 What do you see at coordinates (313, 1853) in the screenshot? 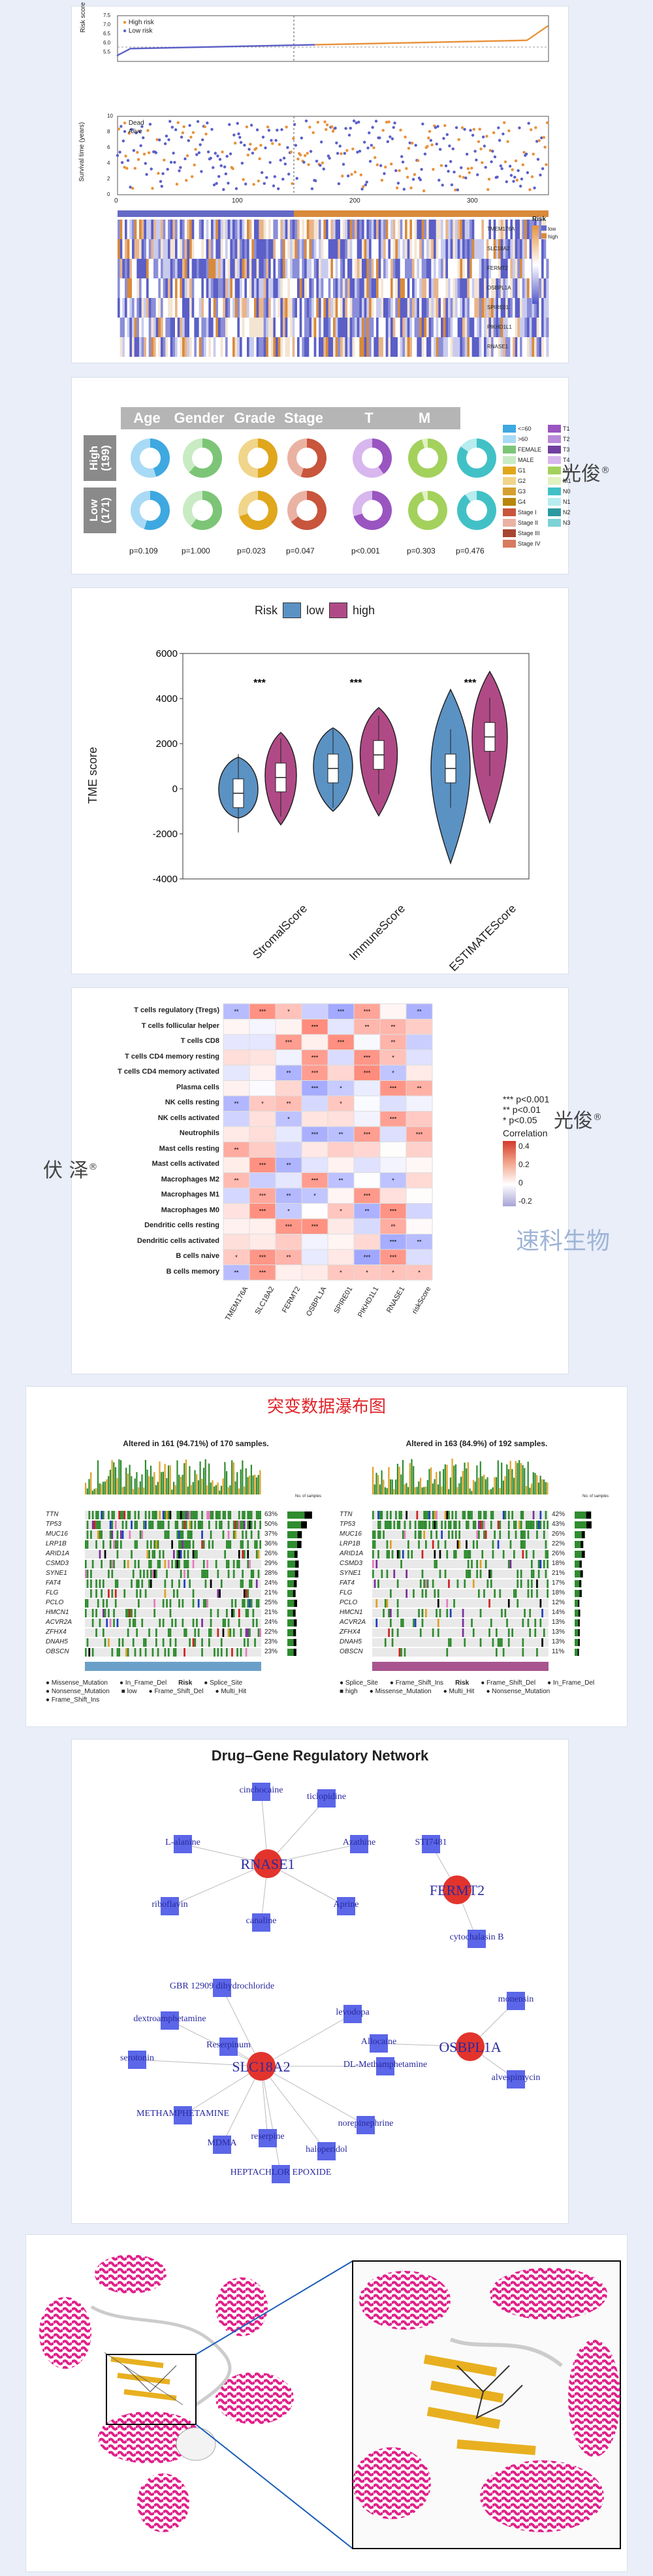
I see `network-edge` at bounding box center [313, 1853].